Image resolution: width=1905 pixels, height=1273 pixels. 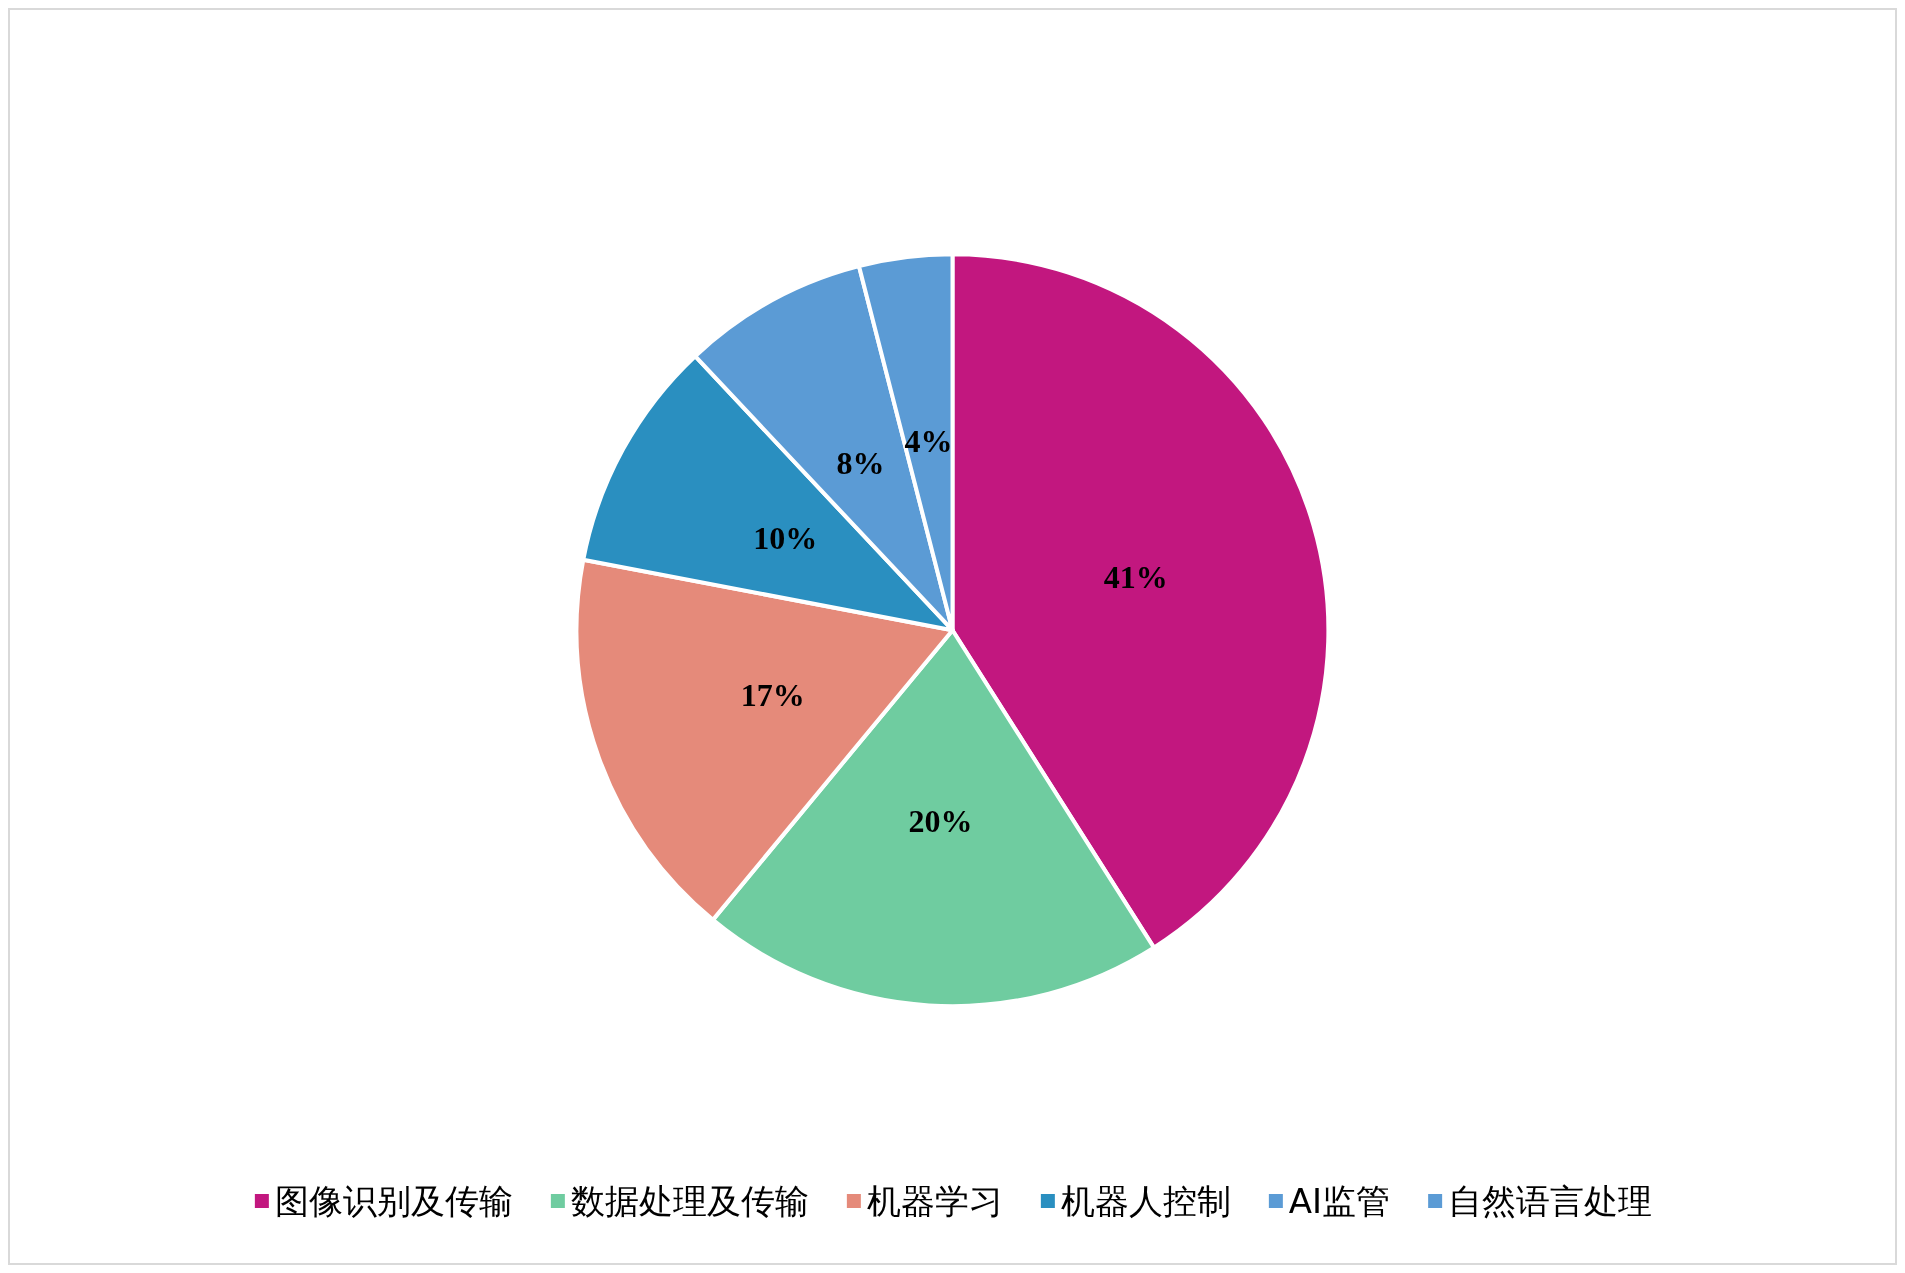 What do you see at coordinates (860, 462) in the screenshot?
I see `data-label: 8%` at bounding box center [860, 462].